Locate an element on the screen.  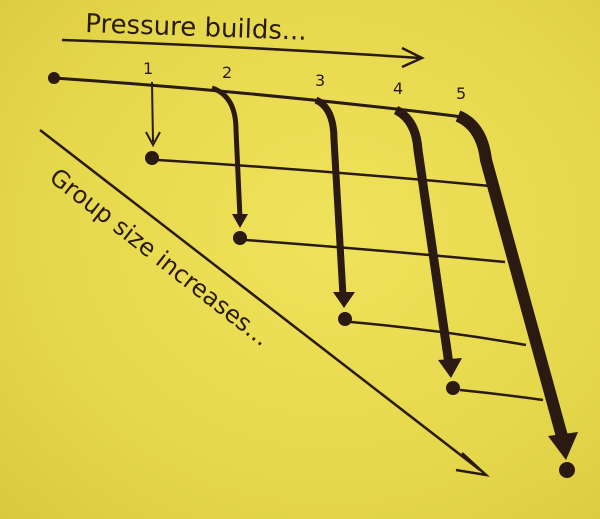
branch-4-arrowhead is located at coordinates (450, 368).